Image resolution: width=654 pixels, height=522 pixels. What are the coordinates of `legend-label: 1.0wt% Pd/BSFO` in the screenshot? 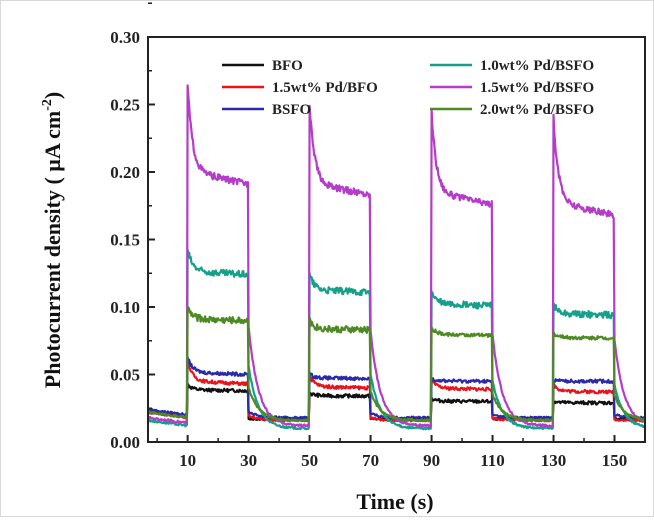 It's located at (537, 66).